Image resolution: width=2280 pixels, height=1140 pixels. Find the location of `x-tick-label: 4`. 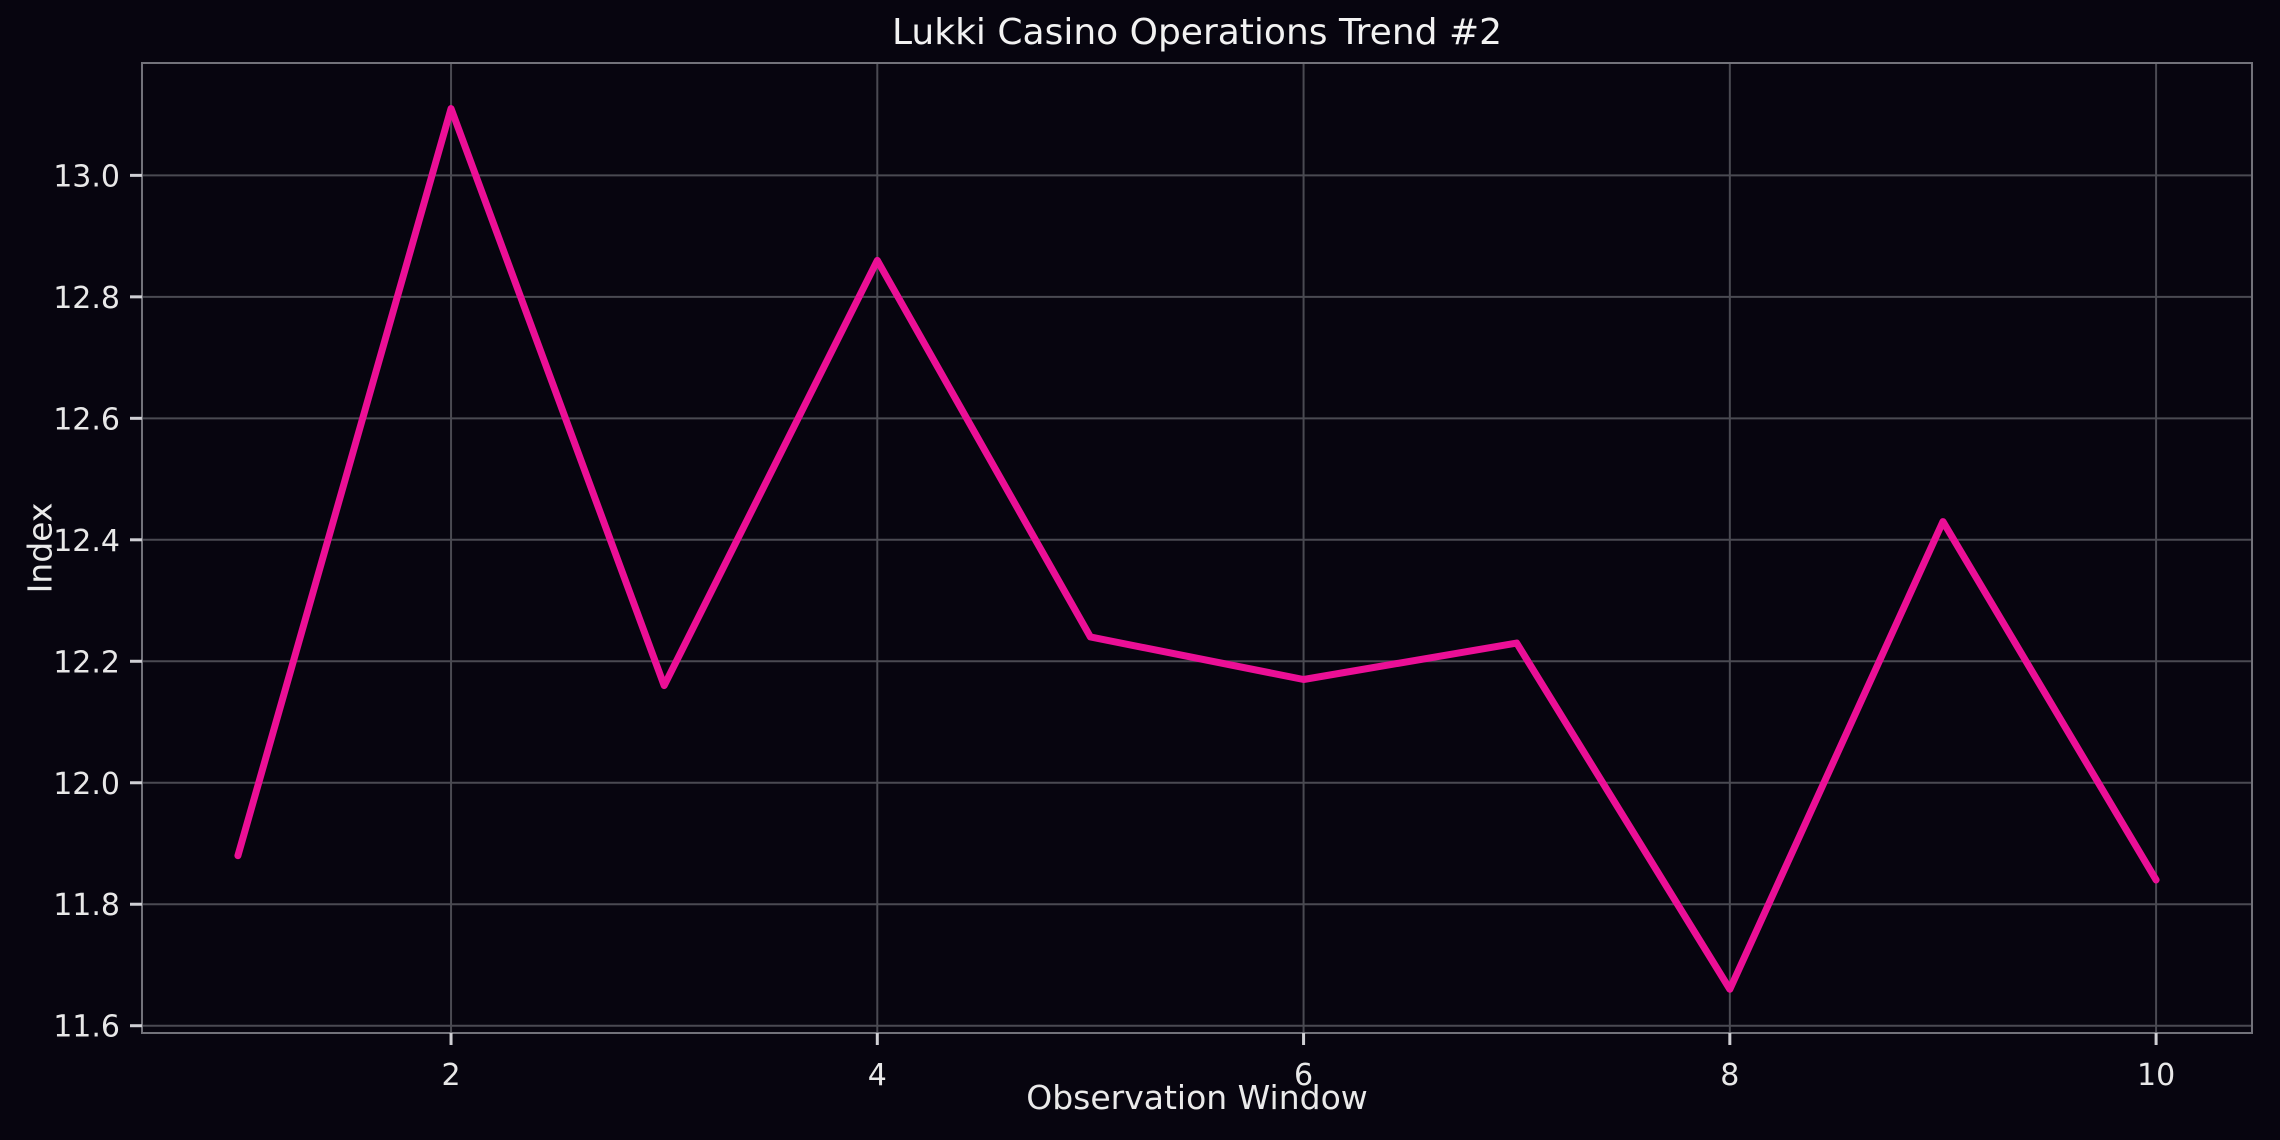

x-tick-label: 4 is located at coordinates (877, 1075).